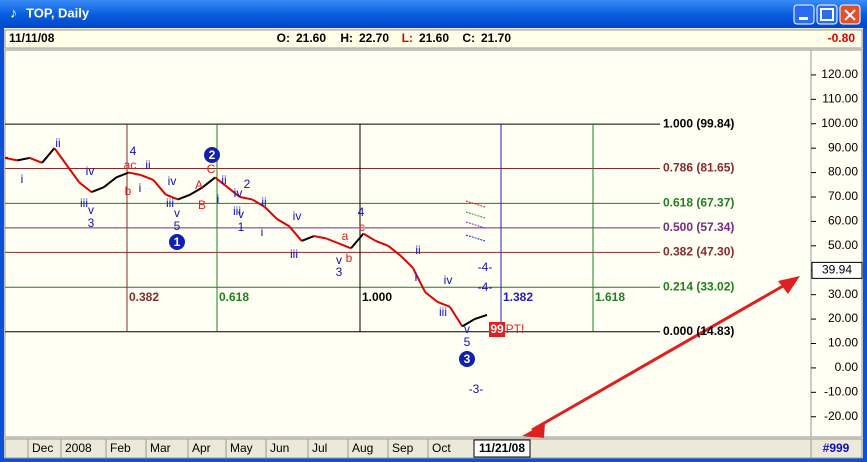 The width and height of the screenshot is (867, 462). Describe the element at coordinates (202, 205) in the screenshot. I see `wave-label: B` at that location.